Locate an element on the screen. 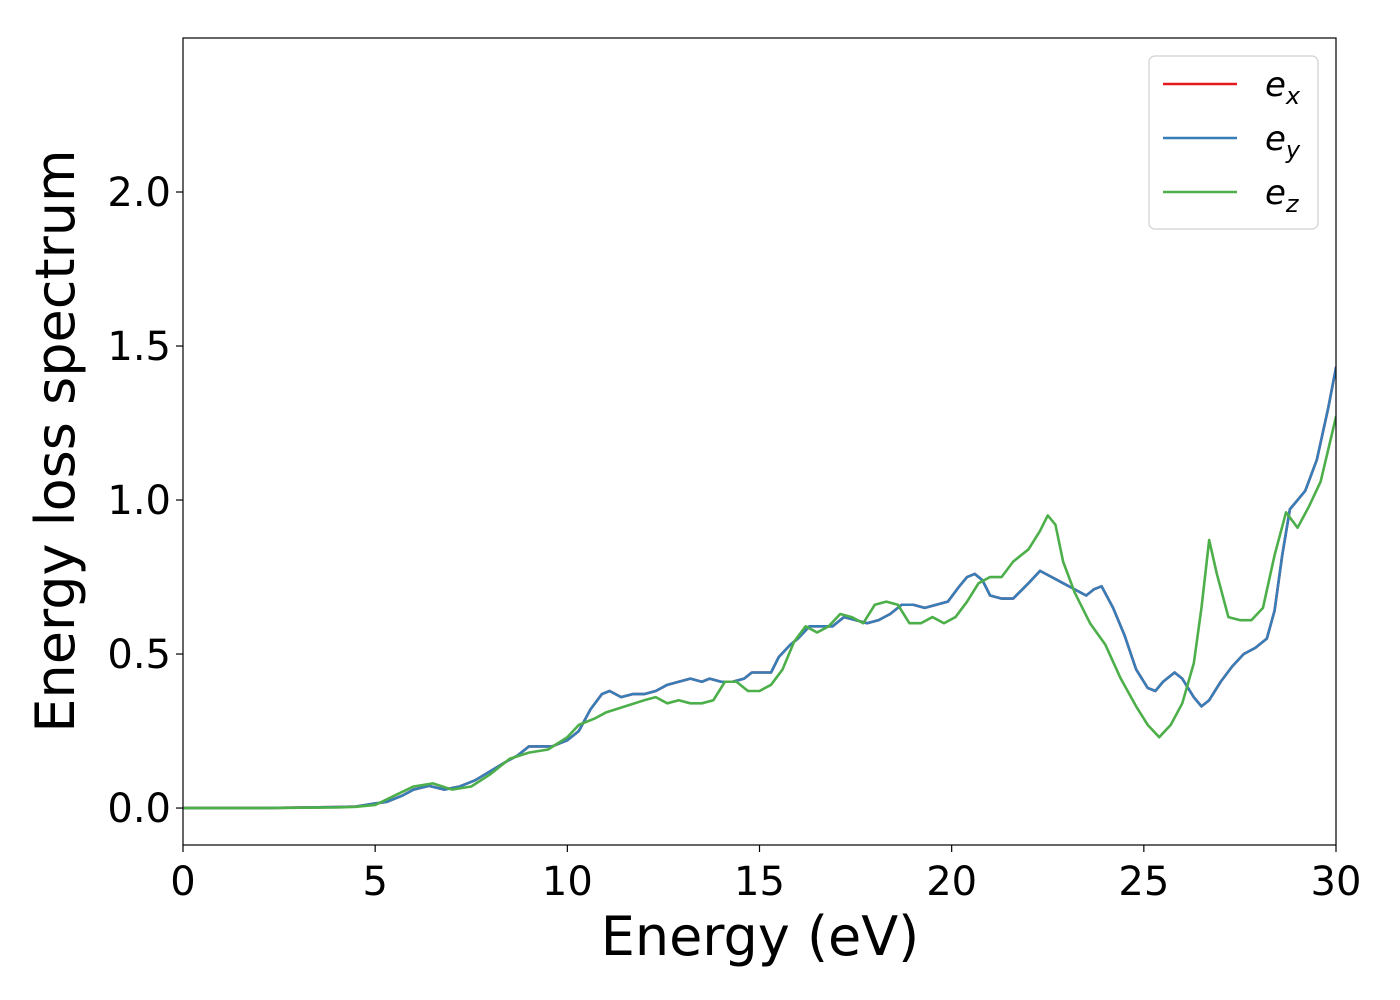  x-tick-label: 30 is located at coordinates (1336, 882).